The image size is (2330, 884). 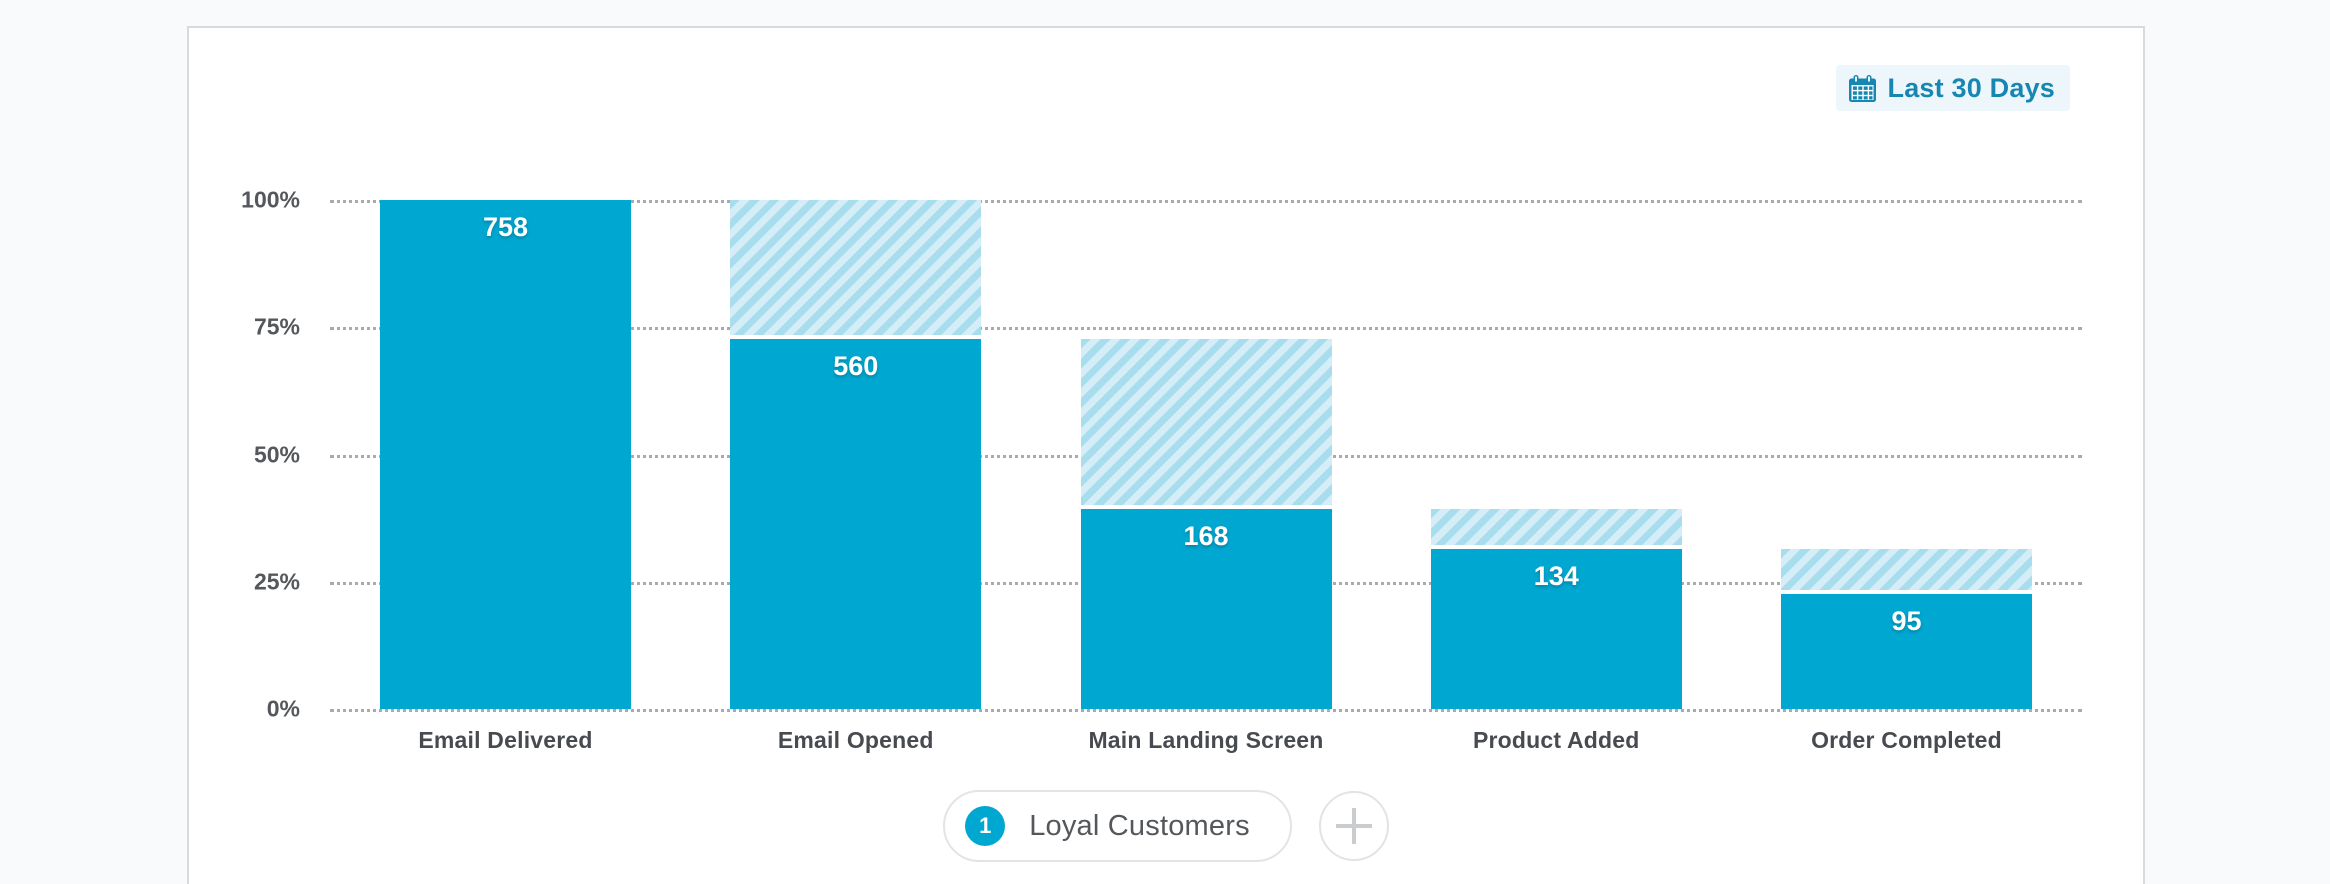 What do you see at coordinates (1206, 608) in the screenshot?
I see `bar-solid-segment: 168` at bounding box center [1206, 608].